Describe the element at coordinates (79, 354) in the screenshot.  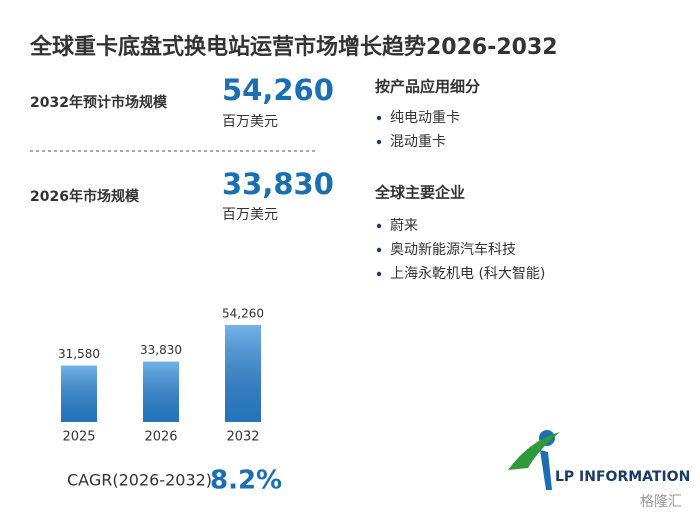
I see `value-label: 31,580` at that location.